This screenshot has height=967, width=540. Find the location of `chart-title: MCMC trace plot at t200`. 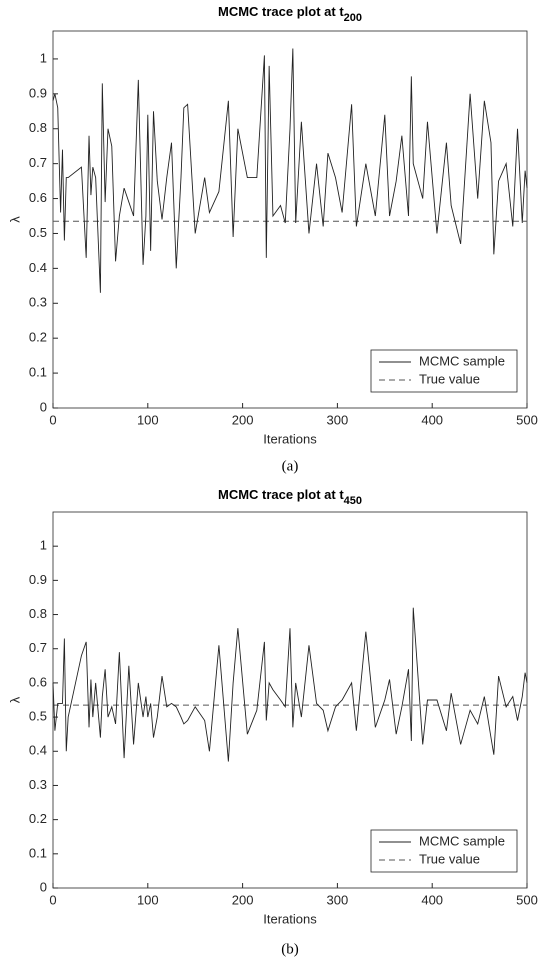

chart-title: MCMC trace plot at t200 is located at coordinates (290, 13).